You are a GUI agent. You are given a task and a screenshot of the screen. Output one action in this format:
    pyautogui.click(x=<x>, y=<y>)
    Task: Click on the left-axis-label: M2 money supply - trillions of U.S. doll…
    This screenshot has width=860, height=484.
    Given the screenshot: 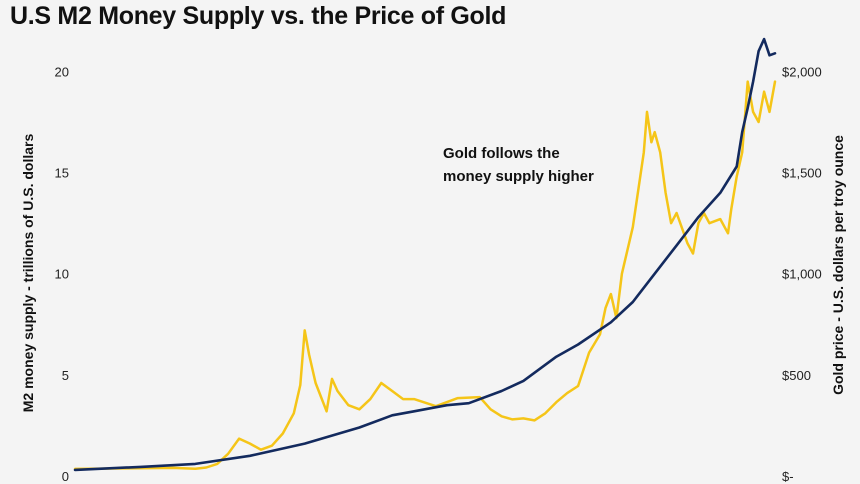 What is the action you would take?
    pyautogui.click(x=28, y=273)
    